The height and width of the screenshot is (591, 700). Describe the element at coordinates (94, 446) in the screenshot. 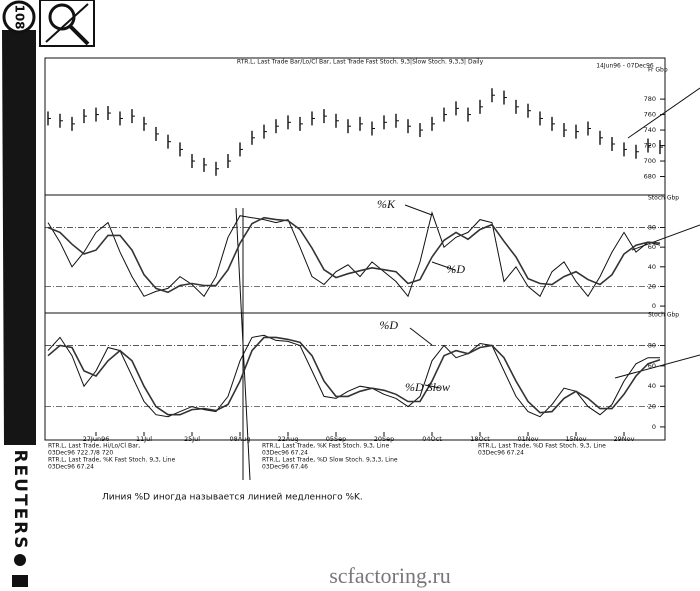

I see `legend-note: RTR.L, Last Trade, Hi/Lo/Cl Bar,` at that location.